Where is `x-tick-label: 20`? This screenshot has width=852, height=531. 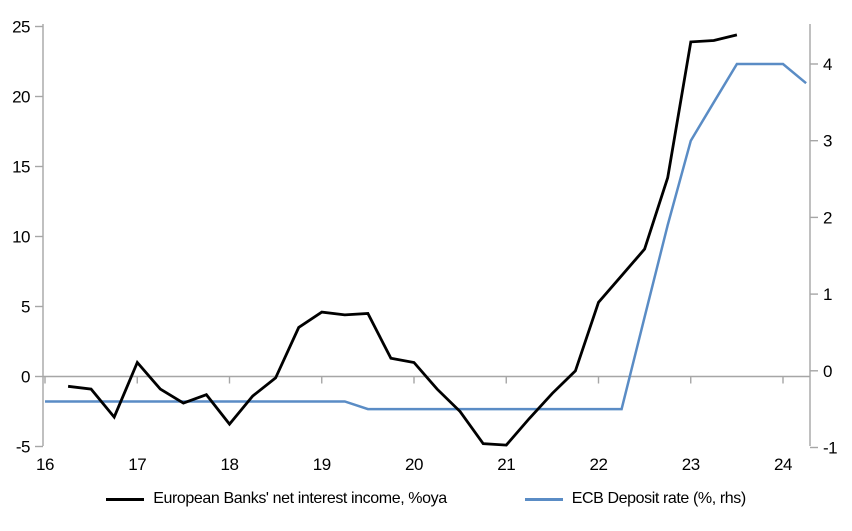
x-tick-label: 20 is located at coordinates (414, 464).